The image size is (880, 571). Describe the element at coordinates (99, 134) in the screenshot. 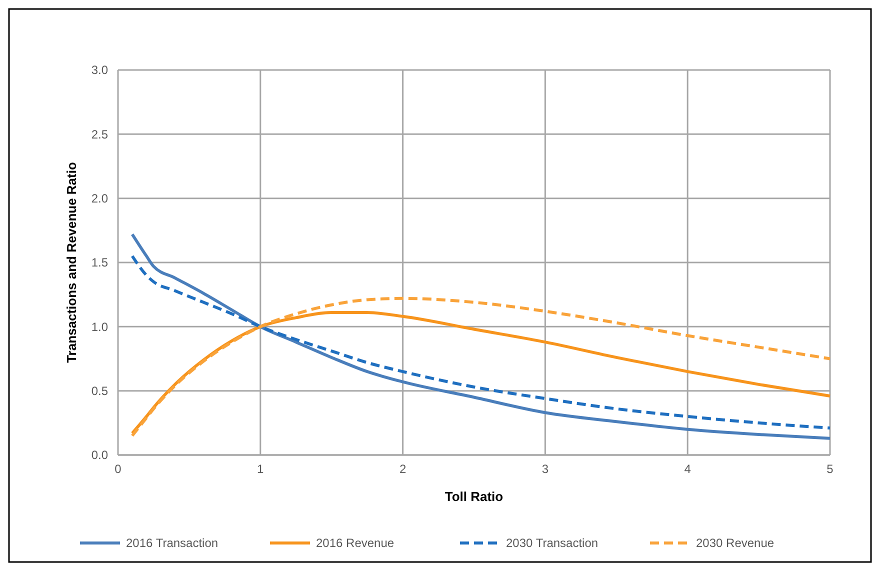

I see `y-tick-label: 2.5` at that location.